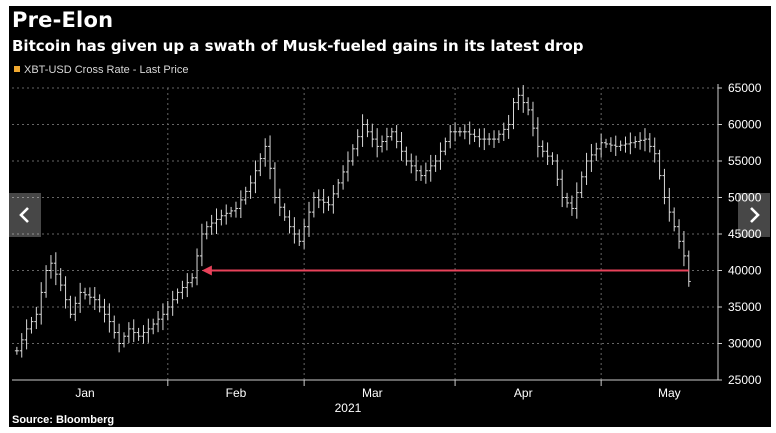 Image resolution: width=776 pixels, height=433 pixels. Describe the element at coordinates (669, 393) in the screenshot. I see `x-tick-label: May` at that location.